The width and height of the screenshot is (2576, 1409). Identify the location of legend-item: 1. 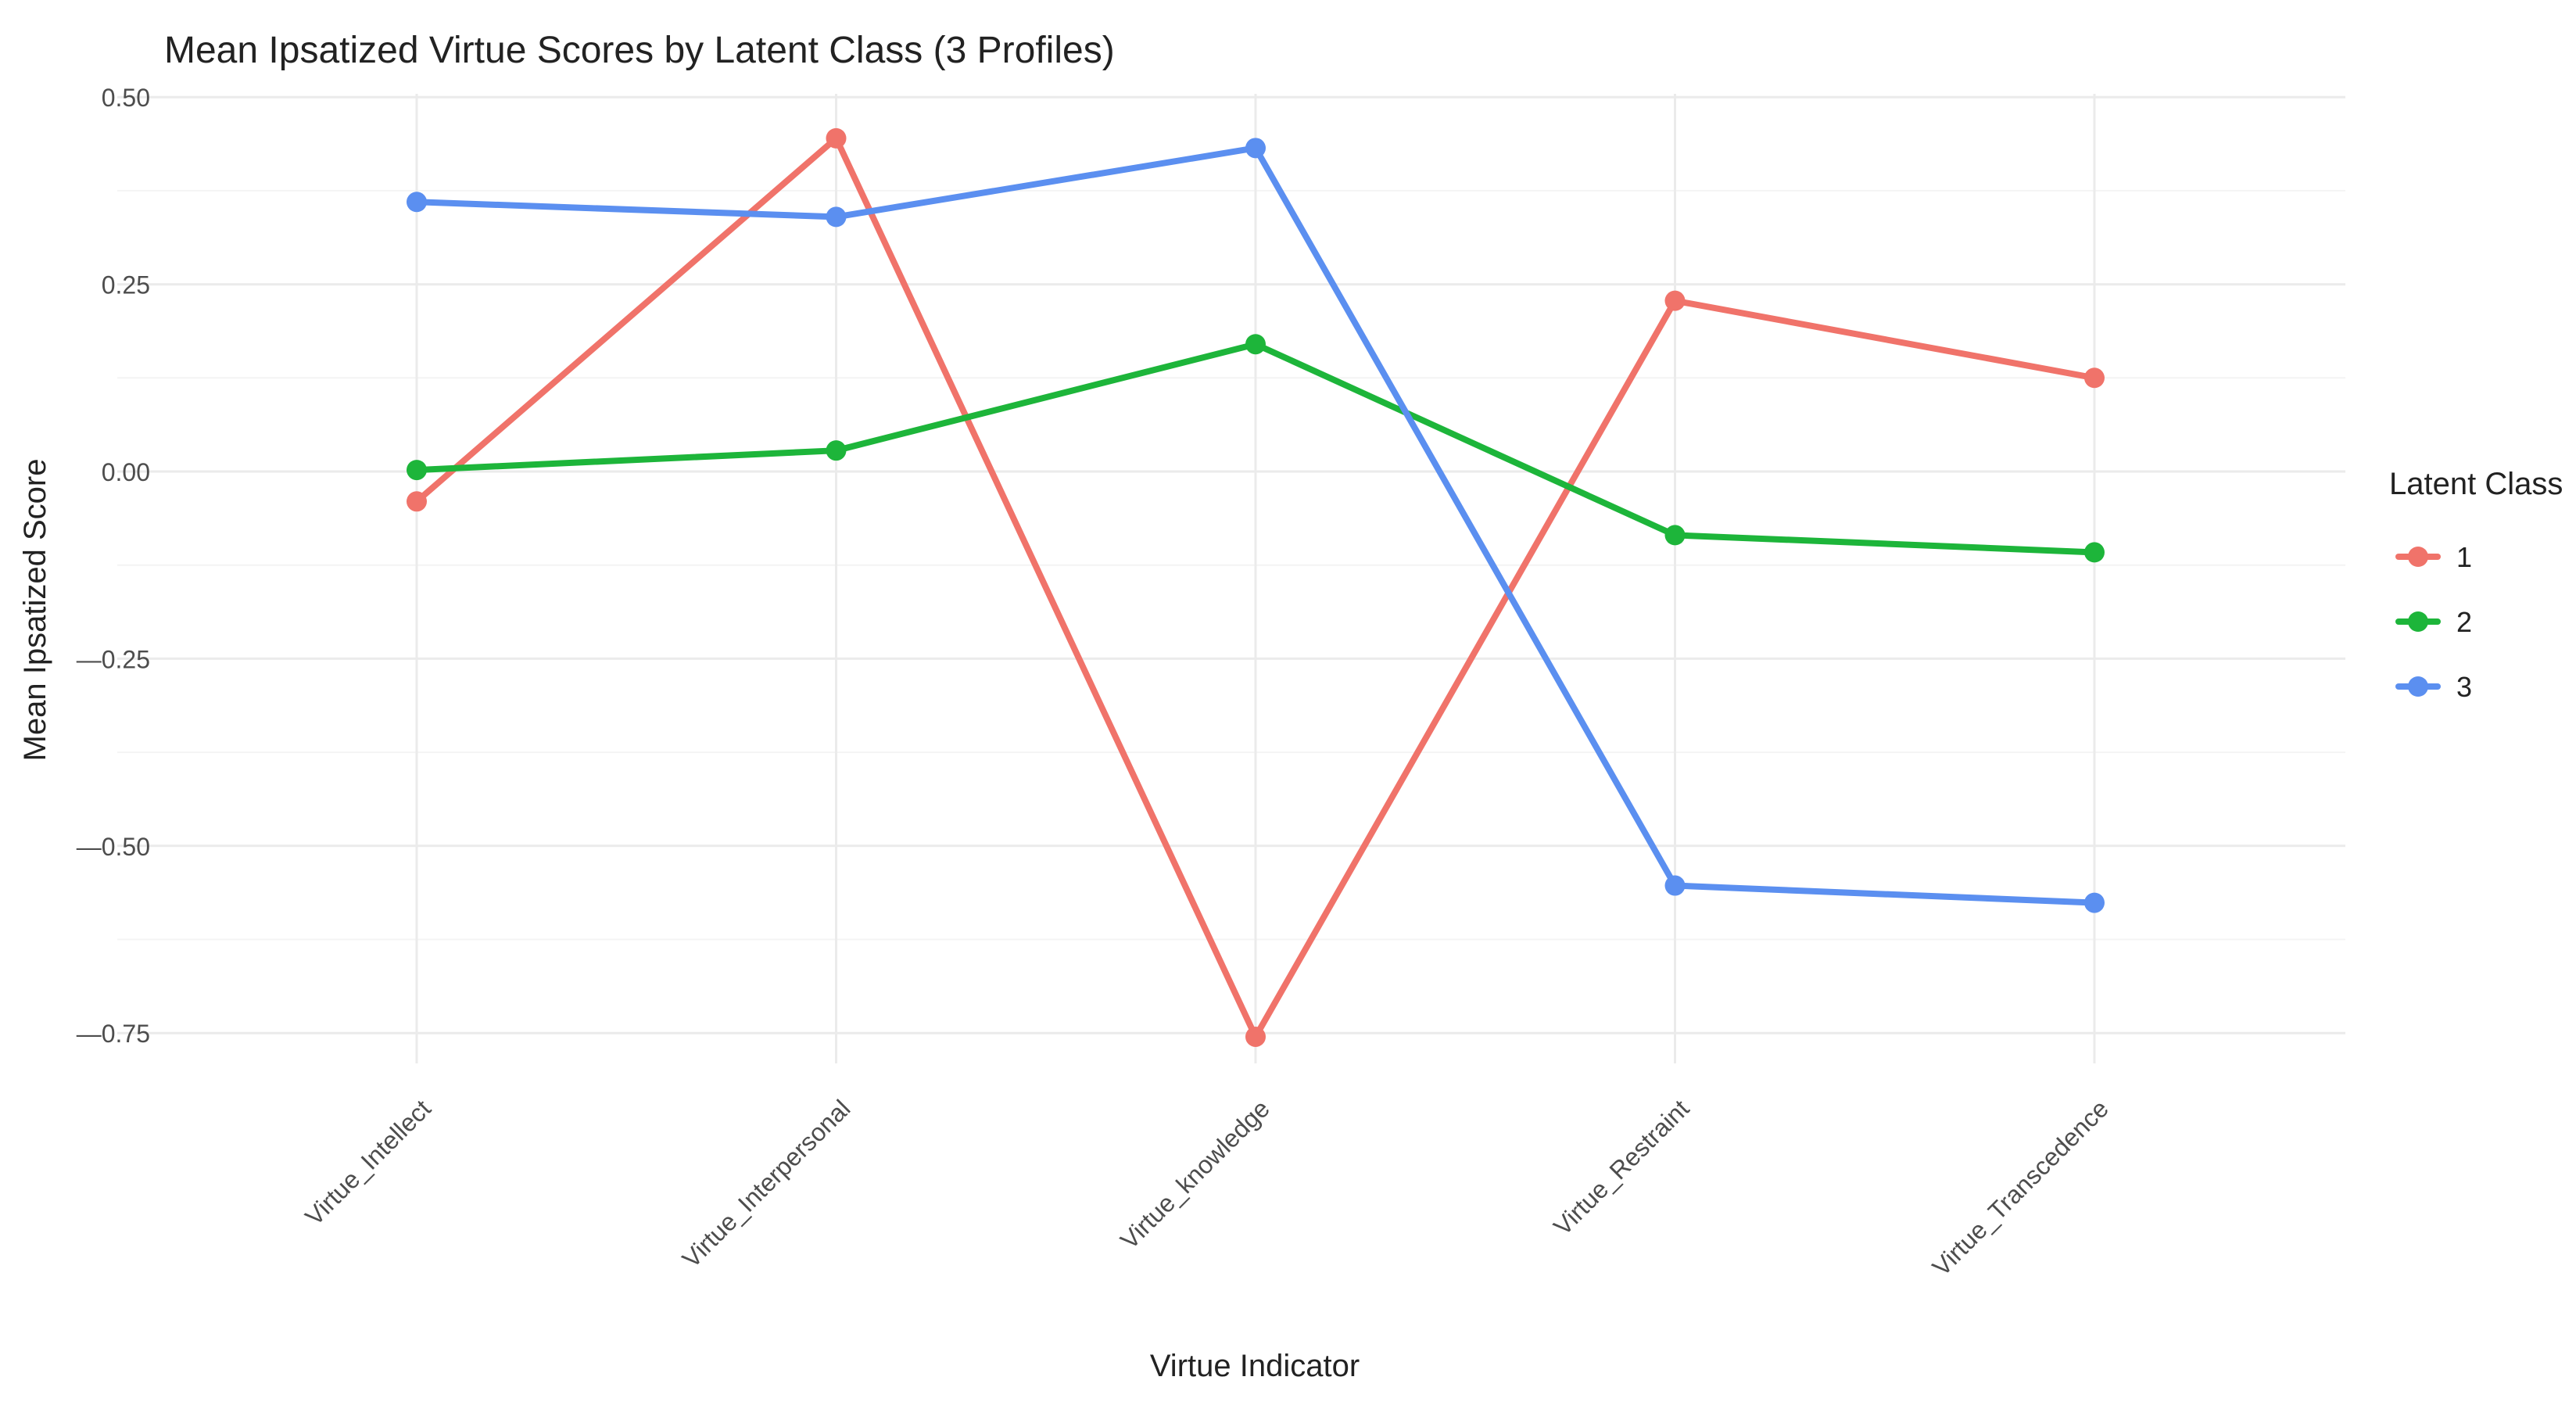
(2433, 557).